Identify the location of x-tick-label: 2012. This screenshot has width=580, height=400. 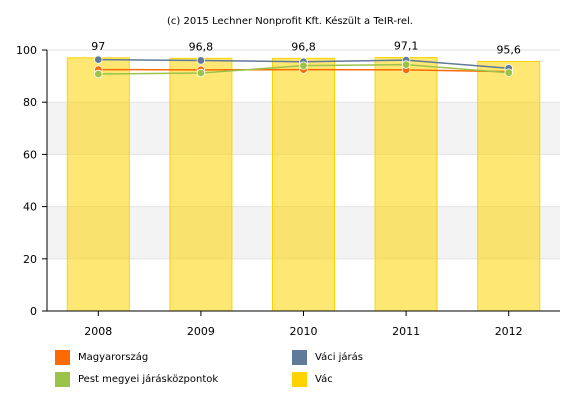
(509, 331).